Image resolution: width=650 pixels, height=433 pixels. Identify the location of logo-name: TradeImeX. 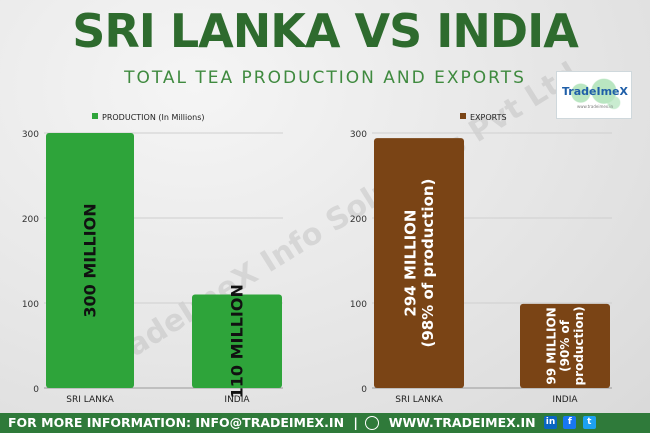
(595, 91).